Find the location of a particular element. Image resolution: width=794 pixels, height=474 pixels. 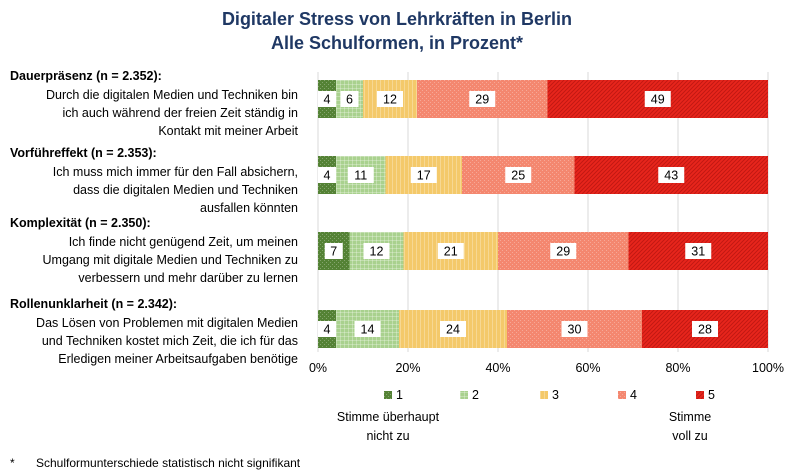

scale-anchor-low-line: nicht zu is located at coordinates (388, 436).